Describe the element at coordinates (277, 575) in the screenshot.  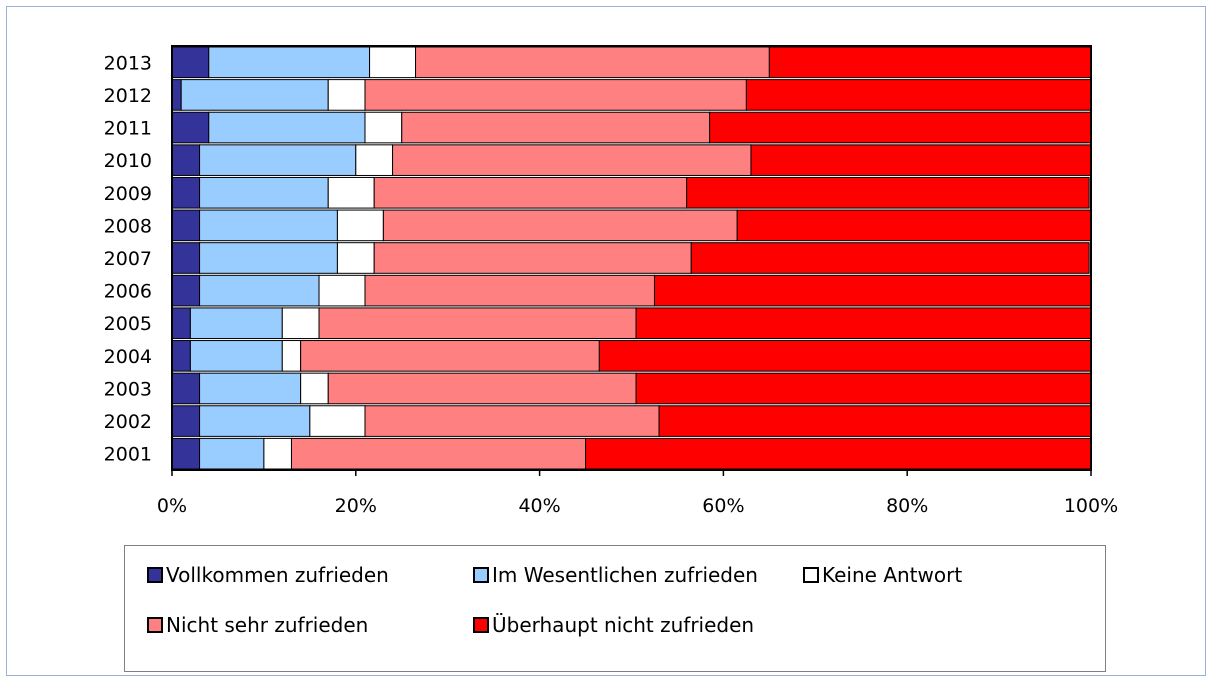
I see `legend-label: Vollkommen zufrieden` at that location.